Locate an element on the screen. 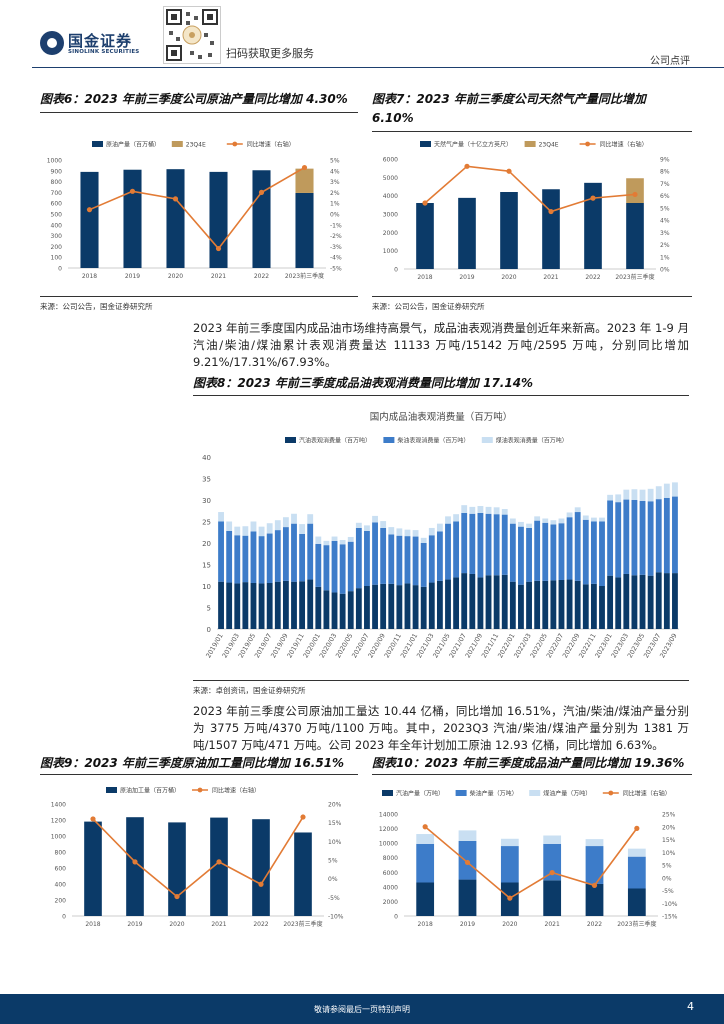 This screenshot has width=724, height=1024. fig8-bar-2-2022/08 is located at coordinates (569, 515).